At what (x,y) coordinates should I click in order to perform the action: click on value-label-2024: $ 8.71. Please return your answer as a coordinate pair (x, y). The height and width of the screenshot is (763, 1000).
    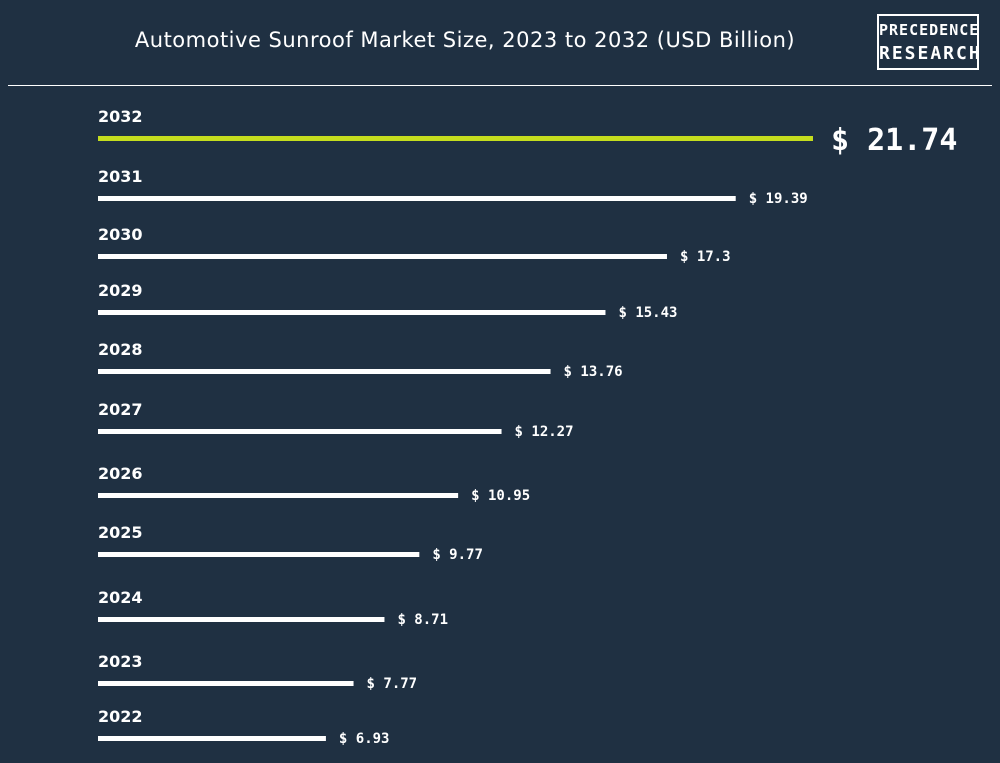
    Looking at the image, I should click on (422, 620).